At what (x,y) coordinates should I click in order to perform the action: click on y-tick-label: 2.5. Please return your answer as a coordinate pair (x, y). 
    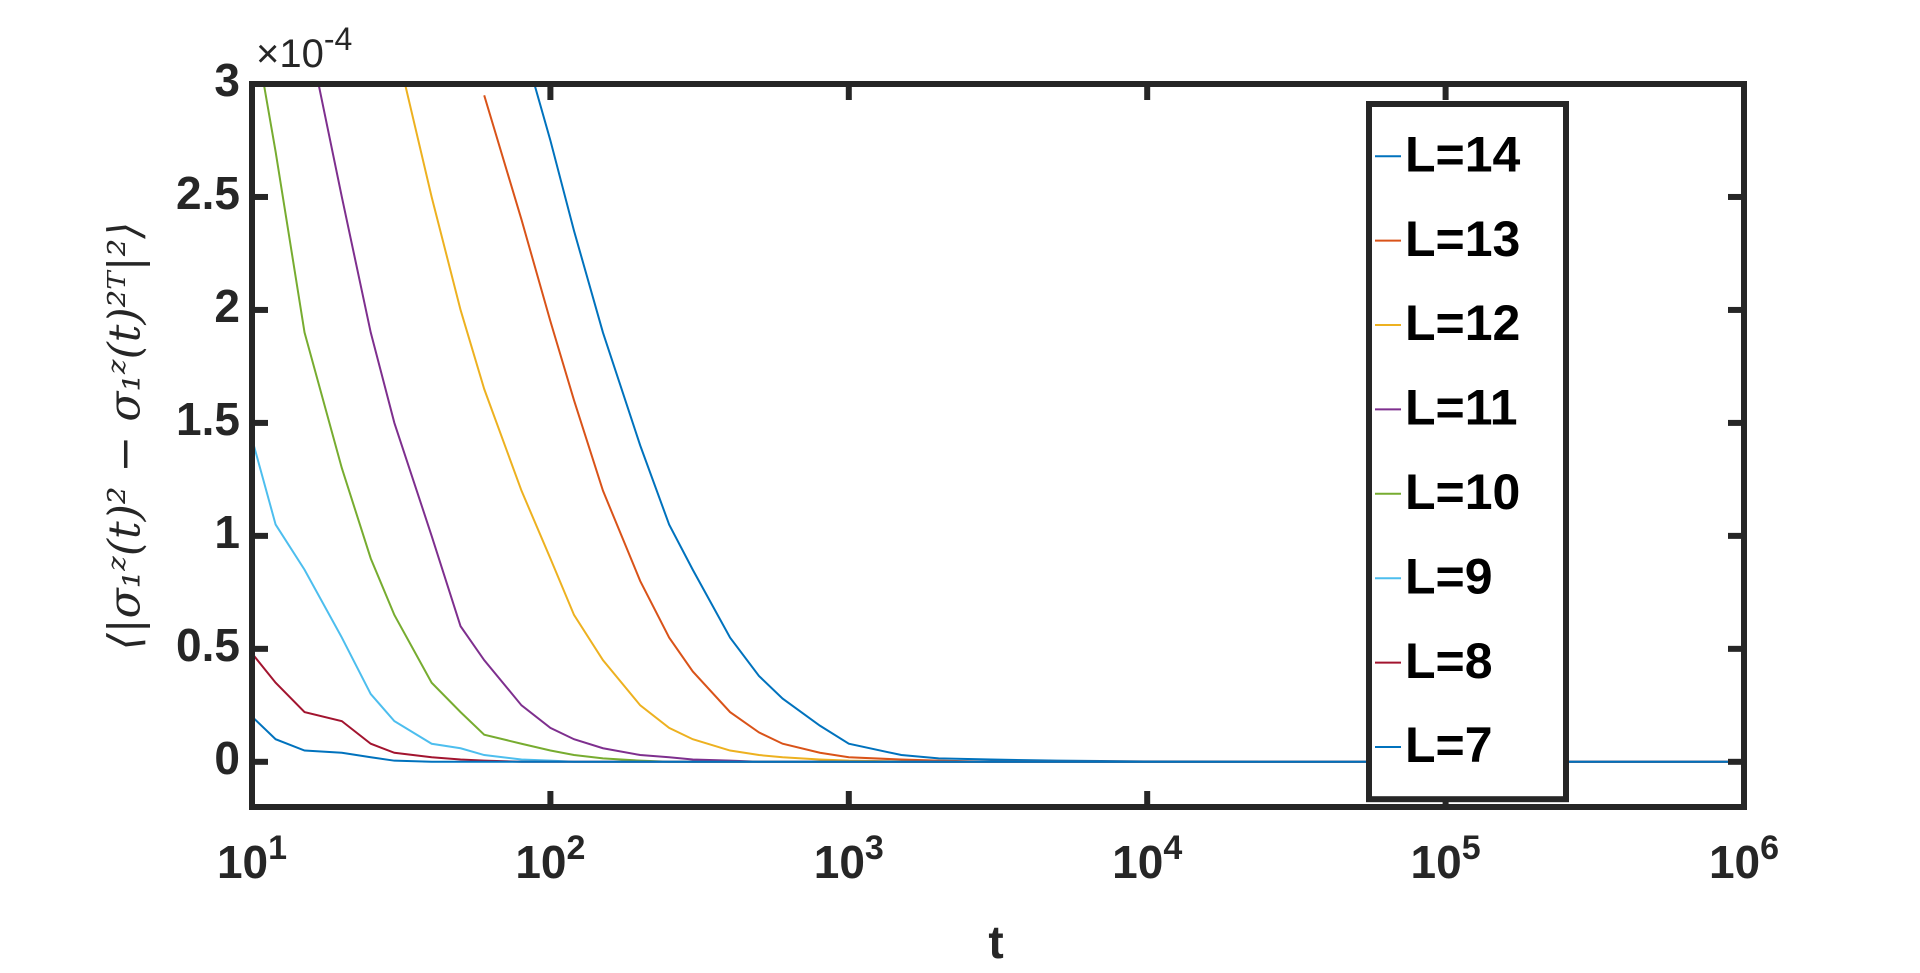
    Looking at the image, I should click on (208, 193).